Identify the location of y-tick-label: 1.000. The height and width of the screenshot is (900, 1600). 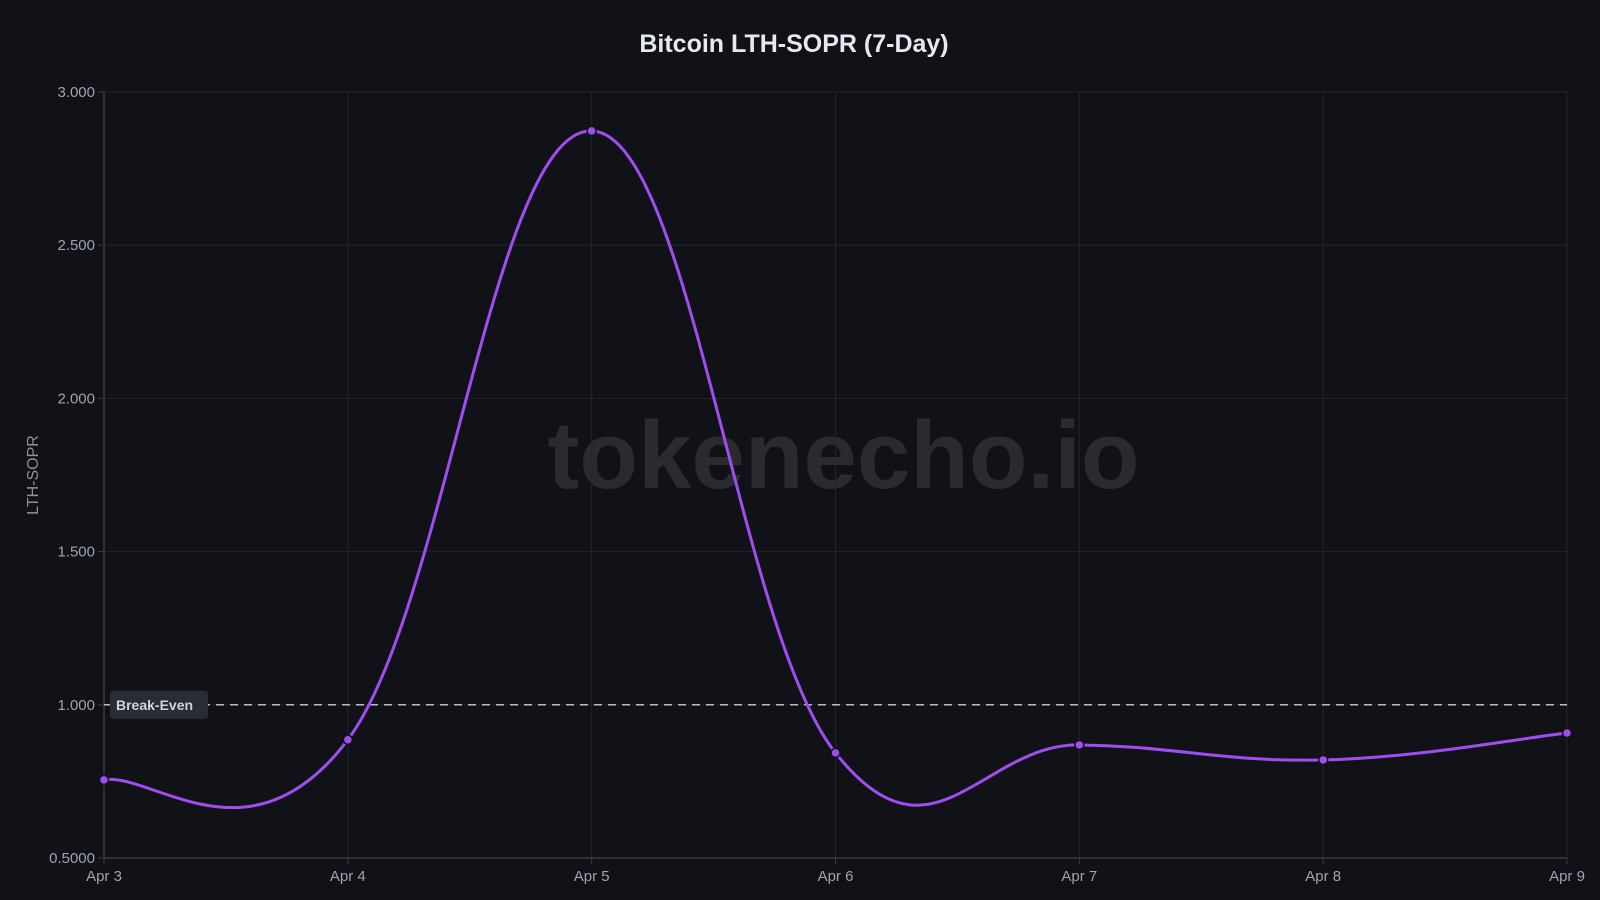
(76, 705).